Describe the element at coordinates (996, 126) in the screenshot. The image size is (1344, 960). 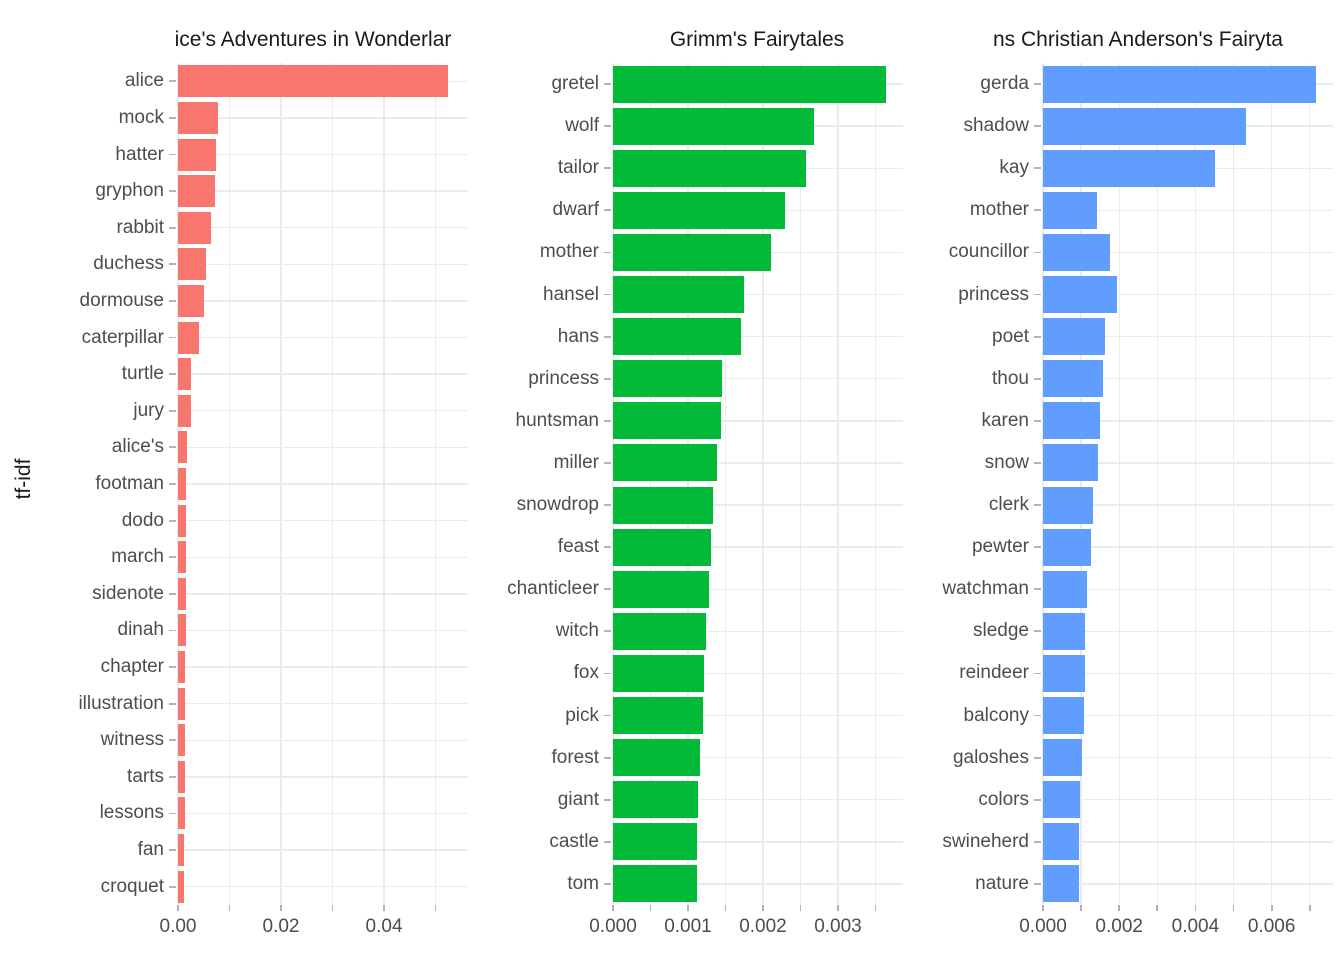
I see `category-label: shadow` at that location.